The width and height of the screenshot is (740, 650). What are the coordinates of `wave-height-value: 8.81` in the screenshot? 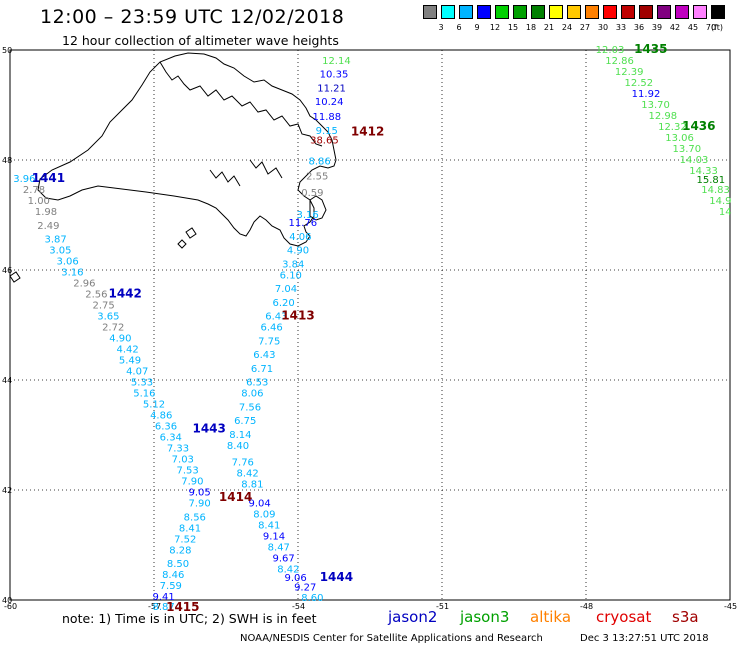 It's located at (252, 484).